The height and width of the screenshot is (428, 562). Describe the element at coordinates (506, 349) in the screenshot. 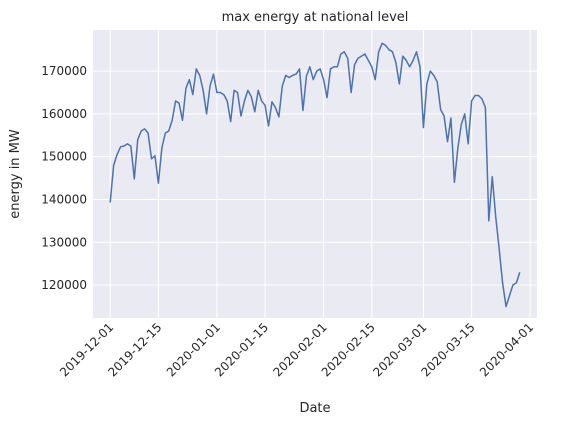

I see `x-tick-label: 2020-04-01` at that location.